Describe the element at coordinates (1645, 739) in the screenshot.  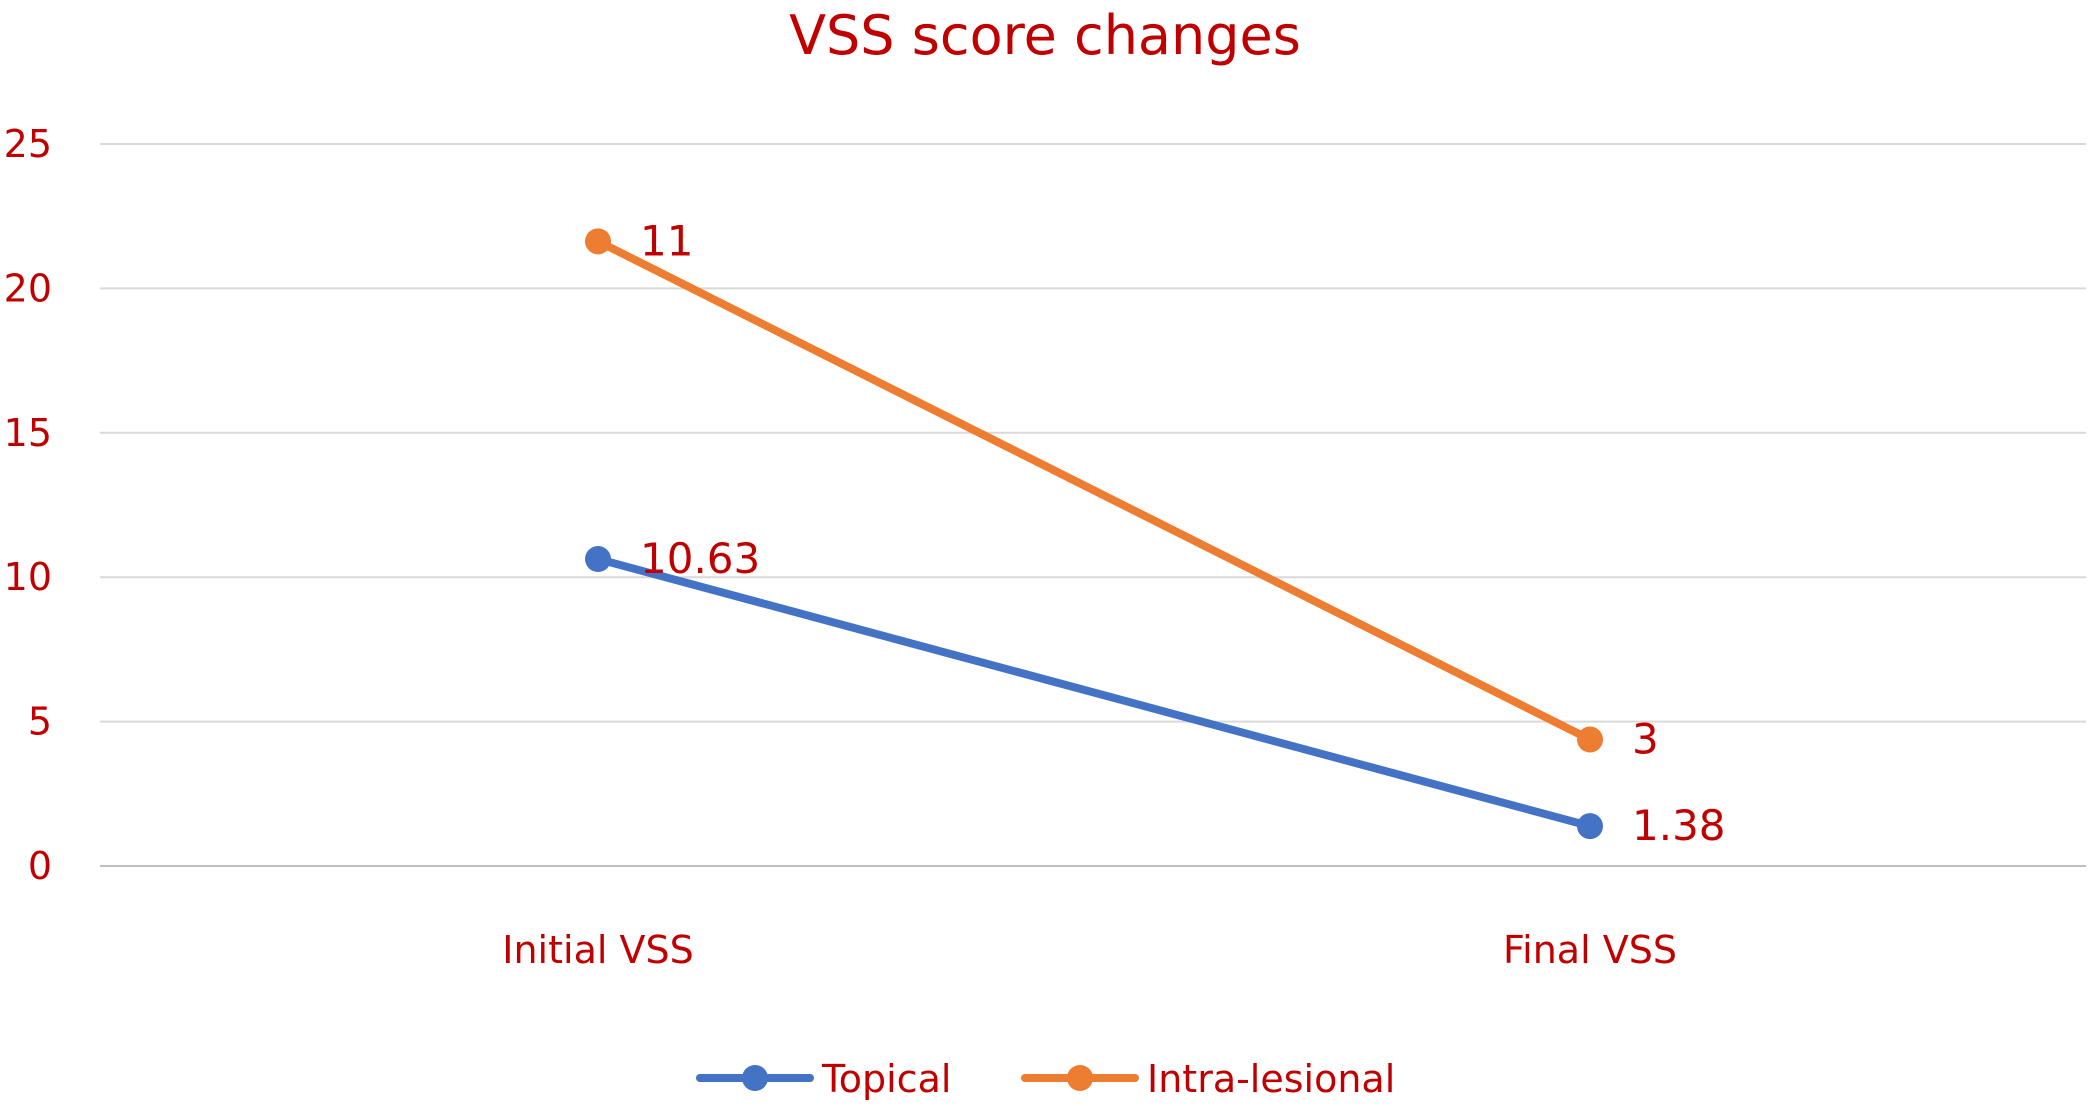
I see `data-label: 3` at that location.